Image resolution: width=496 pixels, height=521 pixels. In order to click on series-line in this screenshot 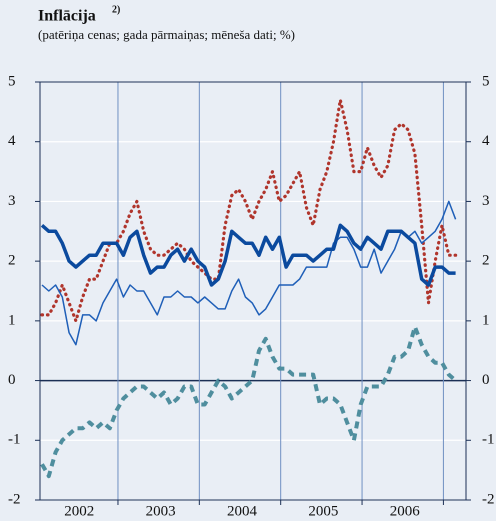, I will do `click(248, 255)`.